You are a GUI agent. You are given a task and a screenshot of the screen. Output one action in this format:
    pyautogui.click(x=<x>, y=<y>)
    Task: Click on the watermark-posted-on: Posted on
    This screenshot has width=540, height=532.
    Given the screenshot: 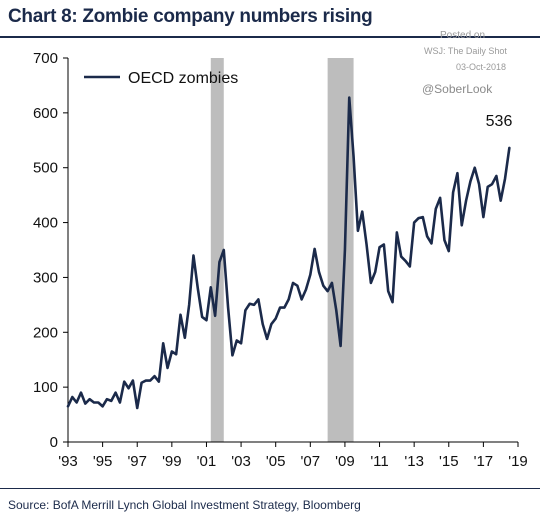 What is the action you would take?
    pyautogui.click(x=463, y=35)
    